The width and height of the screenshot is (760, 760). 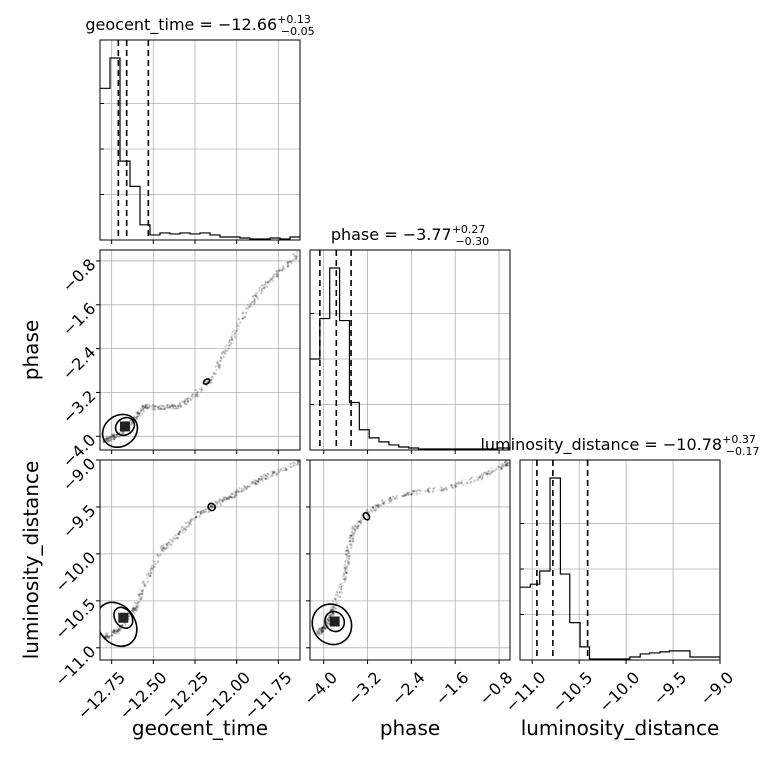 I want to click on scatter-panel-geocent_time_vs_luminosity_distance, so click(x=198, y=561).